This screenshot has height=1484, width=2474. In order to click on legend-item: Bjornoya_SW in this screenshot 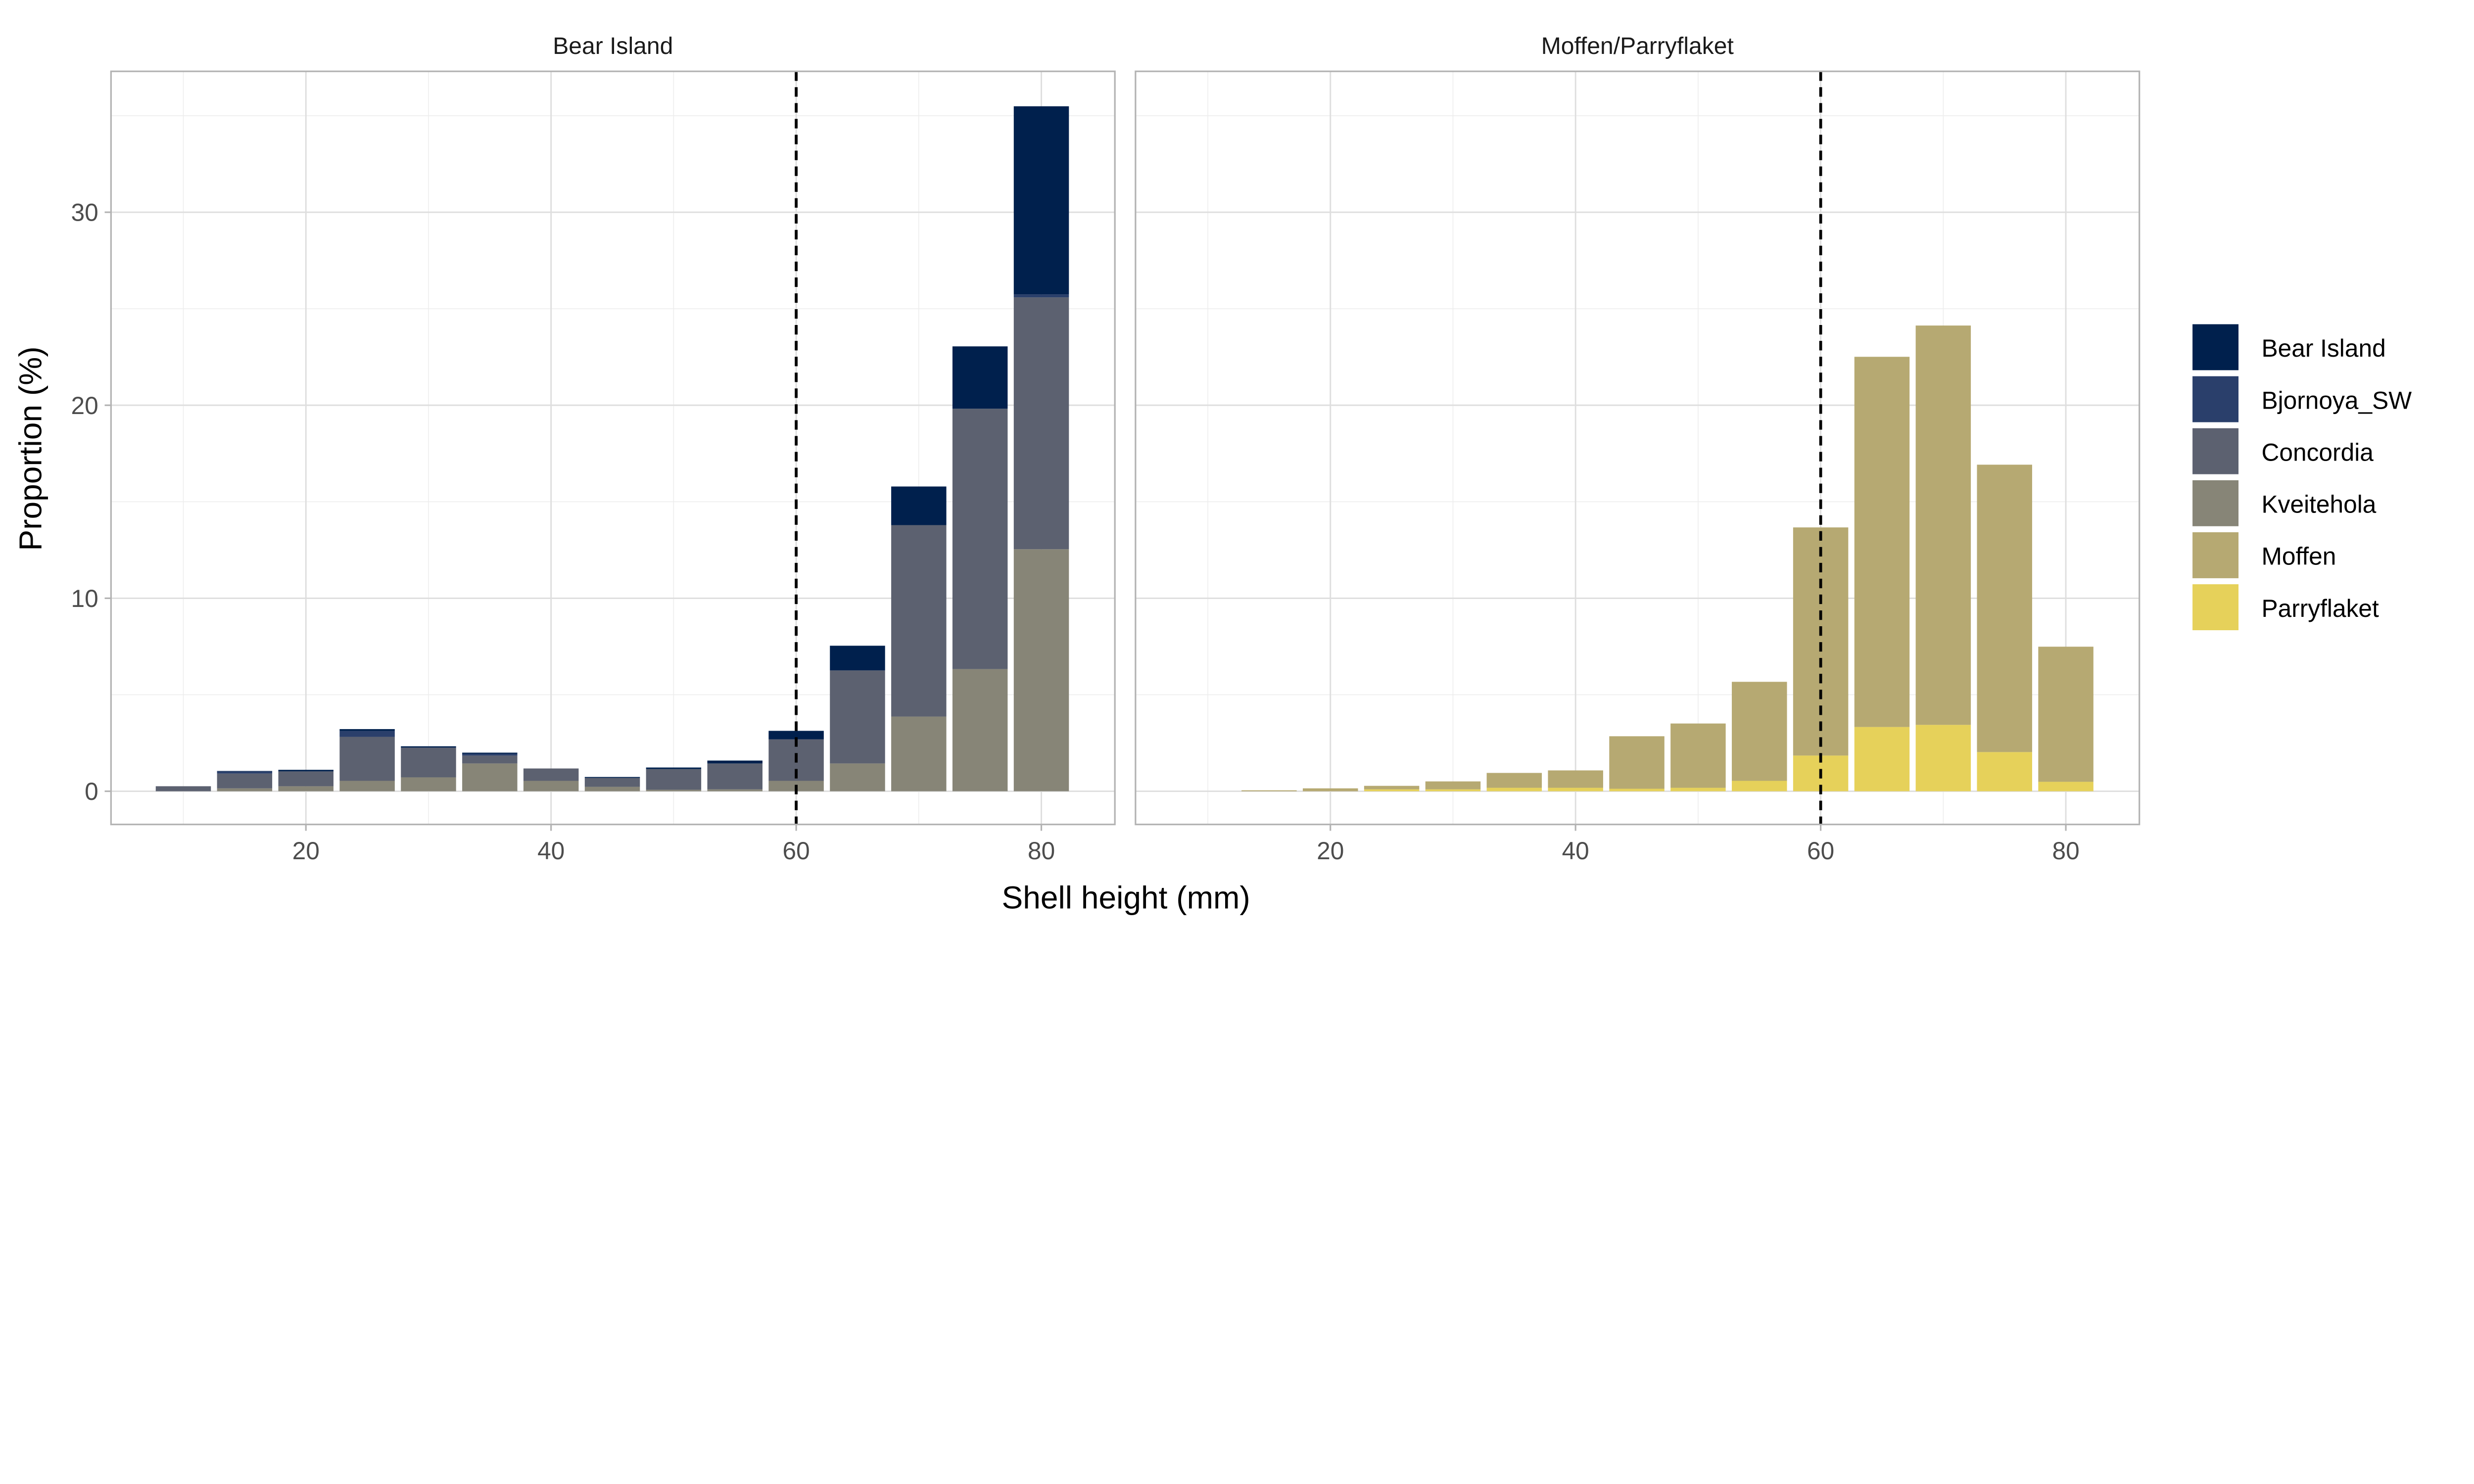, I will do `click(2301, 399)`.